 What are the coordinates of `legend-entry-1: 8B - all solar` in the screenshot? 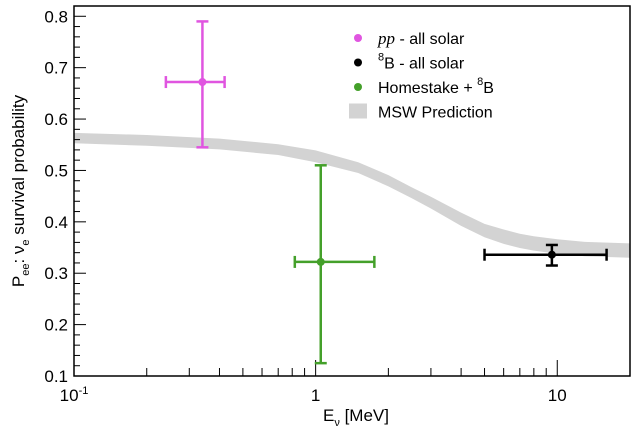 It's located at (409, 62).